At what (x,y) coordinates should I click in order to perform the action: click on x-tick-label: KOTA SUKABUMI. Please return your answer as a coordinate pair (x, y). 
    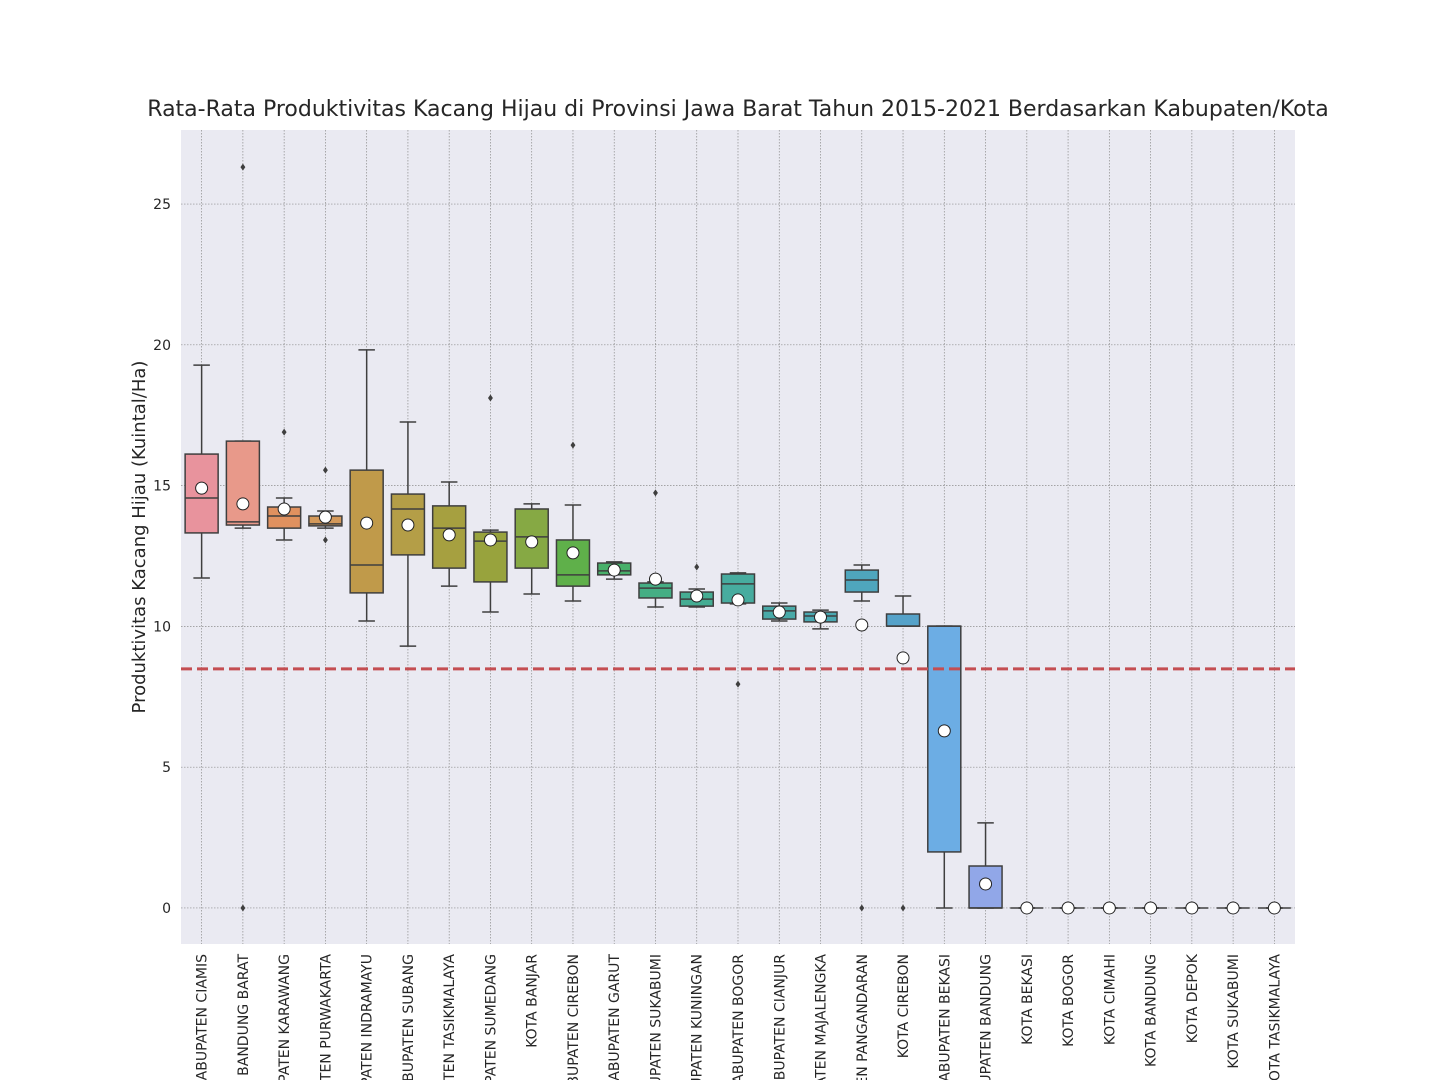
    Looking at the image, I should click on (1234, 1011).